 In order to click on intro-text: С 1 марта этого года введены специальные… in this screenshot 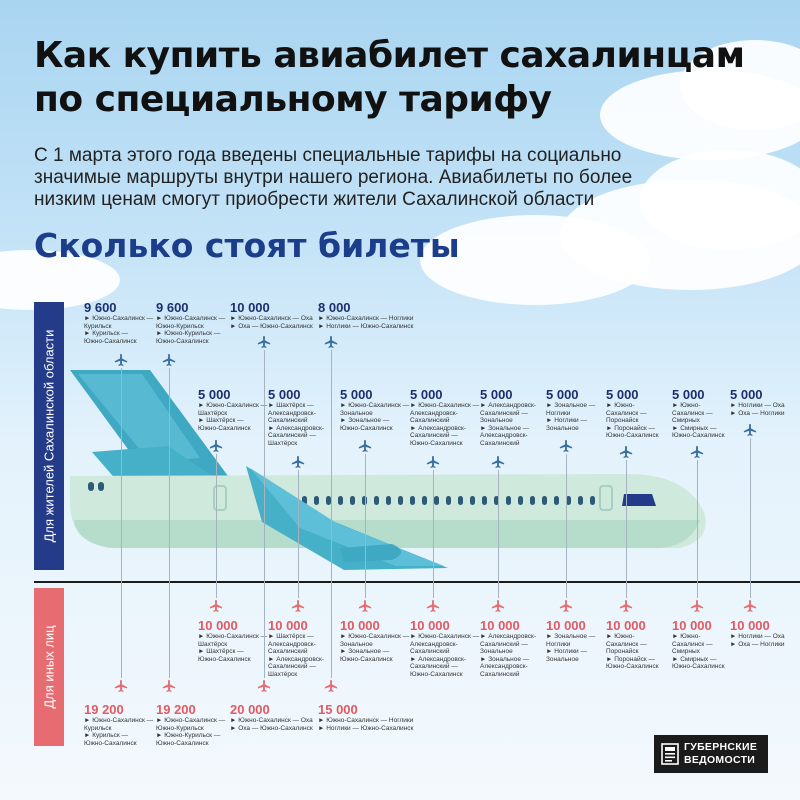, I will do `click(344, 178)`.